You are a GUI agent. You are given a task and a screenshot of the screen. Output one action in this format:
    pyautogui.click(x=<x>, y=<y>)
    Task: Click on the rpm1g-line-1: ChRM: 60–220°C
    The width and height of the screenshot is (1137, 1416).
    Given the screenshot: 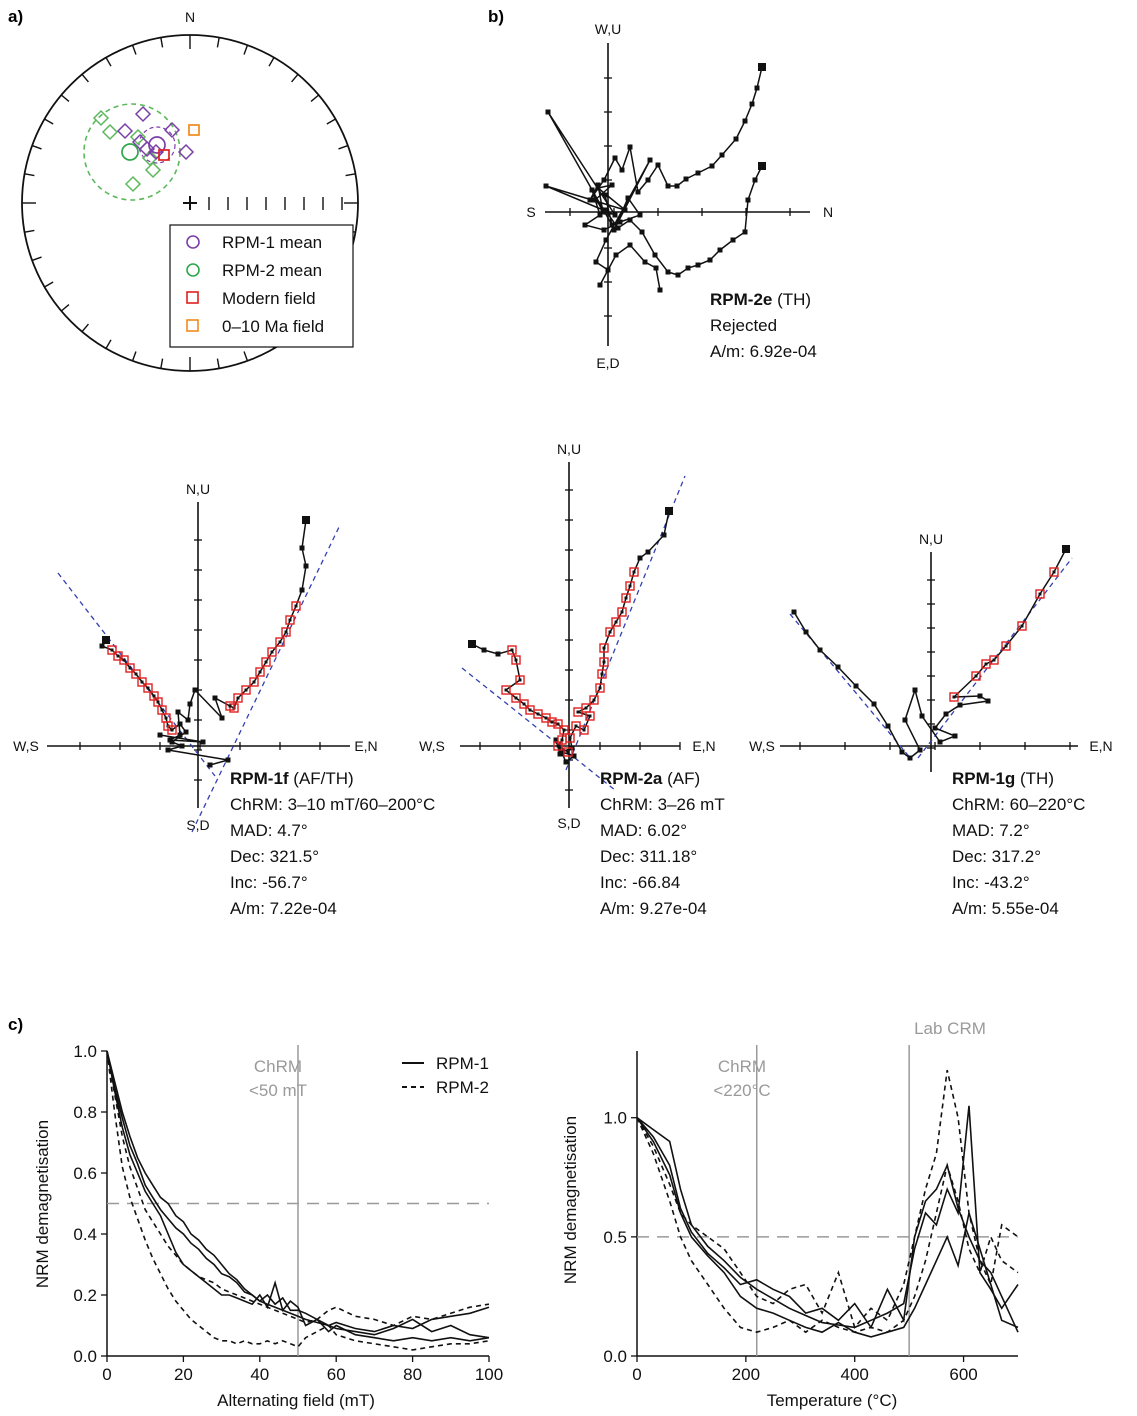 What is the action you would take?
    pyautogui.click(x=1018, y=804)
    